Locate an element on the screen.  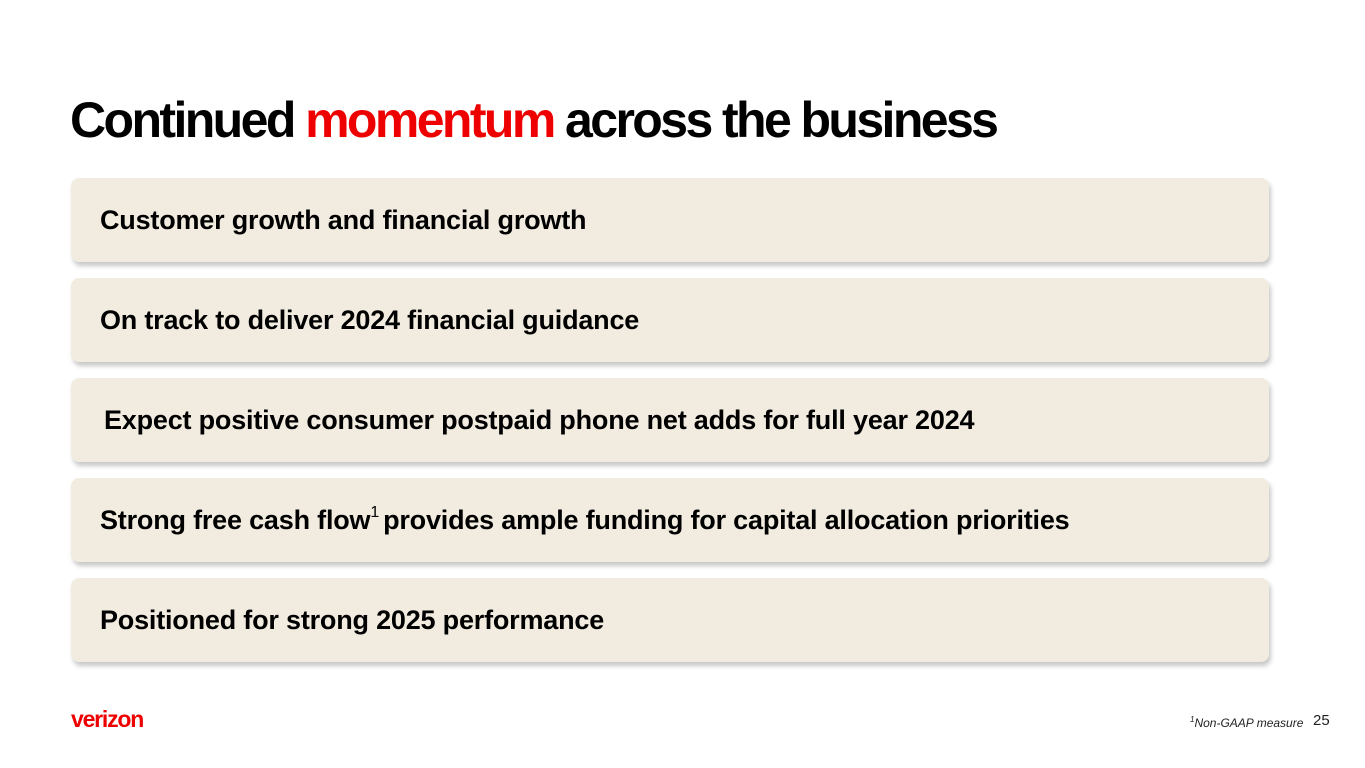
footnote: 1Non-GAAP measure is located at coordinates (1246, 722).